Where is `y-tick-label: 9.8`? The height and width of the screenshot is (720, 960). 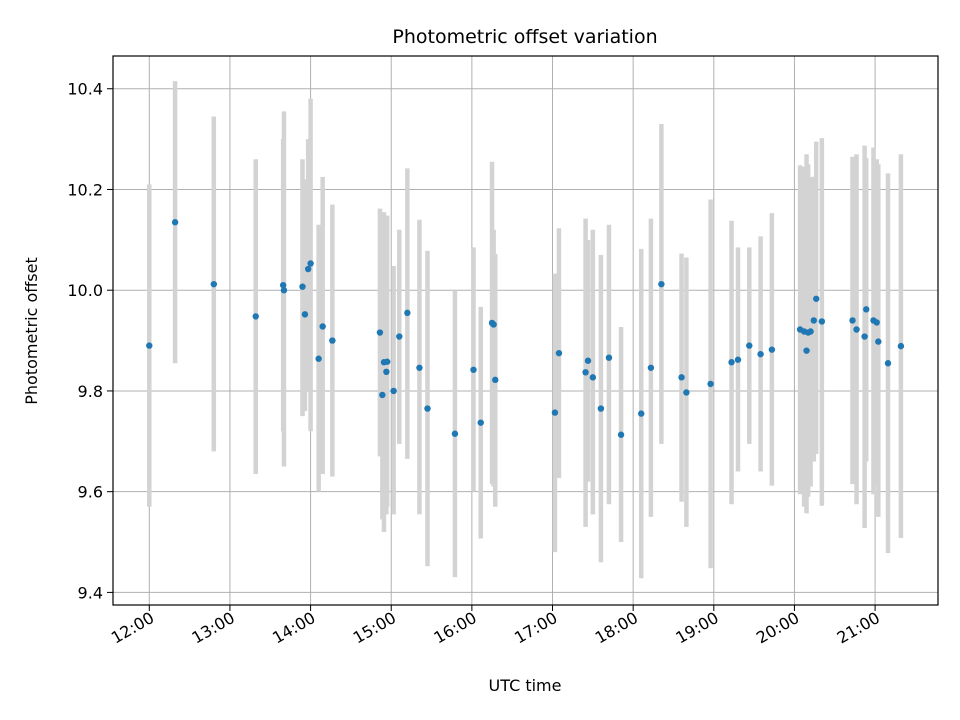 y-tick-label: 9.8 is located at coordinates (90, 391).